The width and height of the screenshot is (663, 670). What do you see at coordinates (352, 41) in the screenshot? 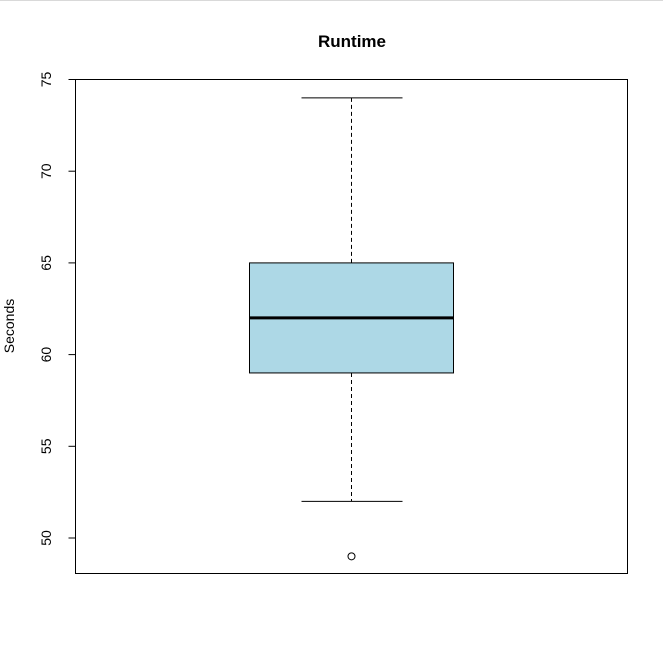
I see `chart-title: Runtime` at bounding box center [352, 41].